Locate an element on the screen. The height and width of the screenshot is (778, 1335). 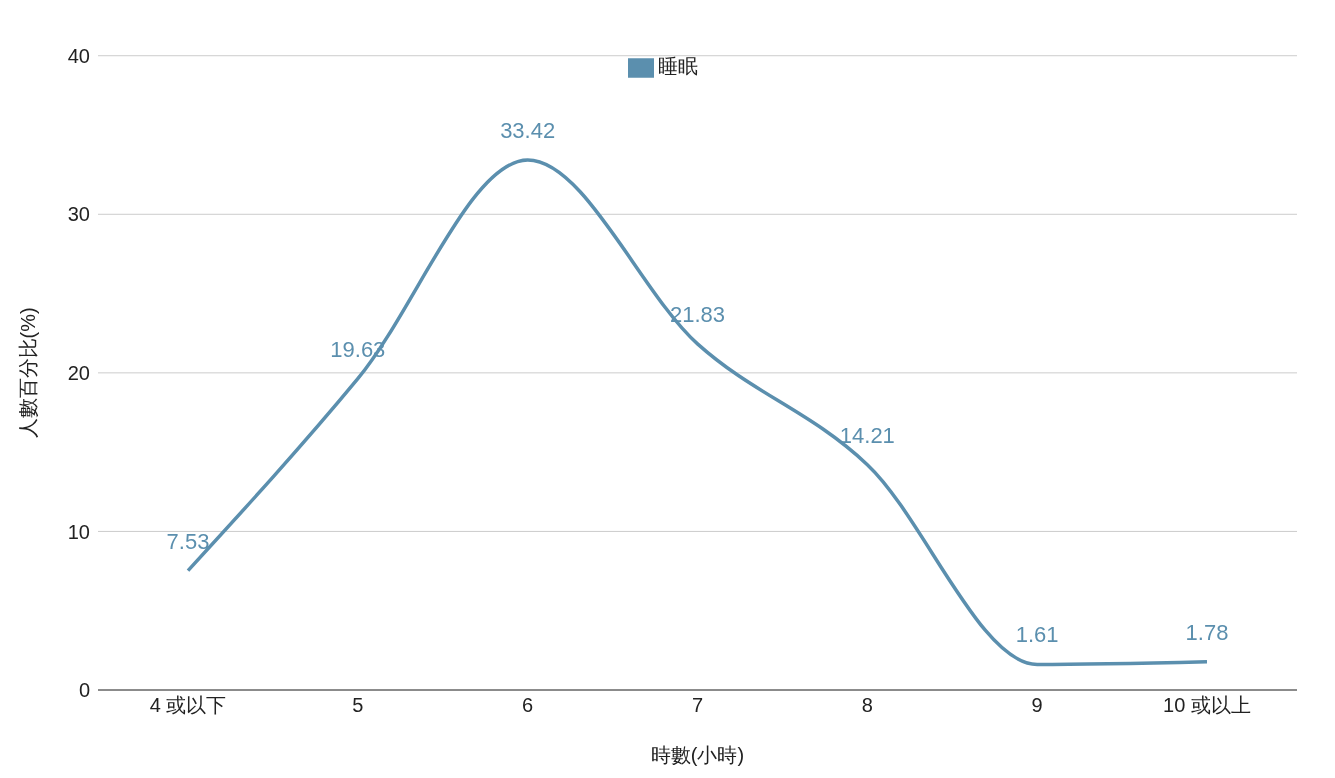
data-label: 1.61 is located at coordinates (1037, 635).